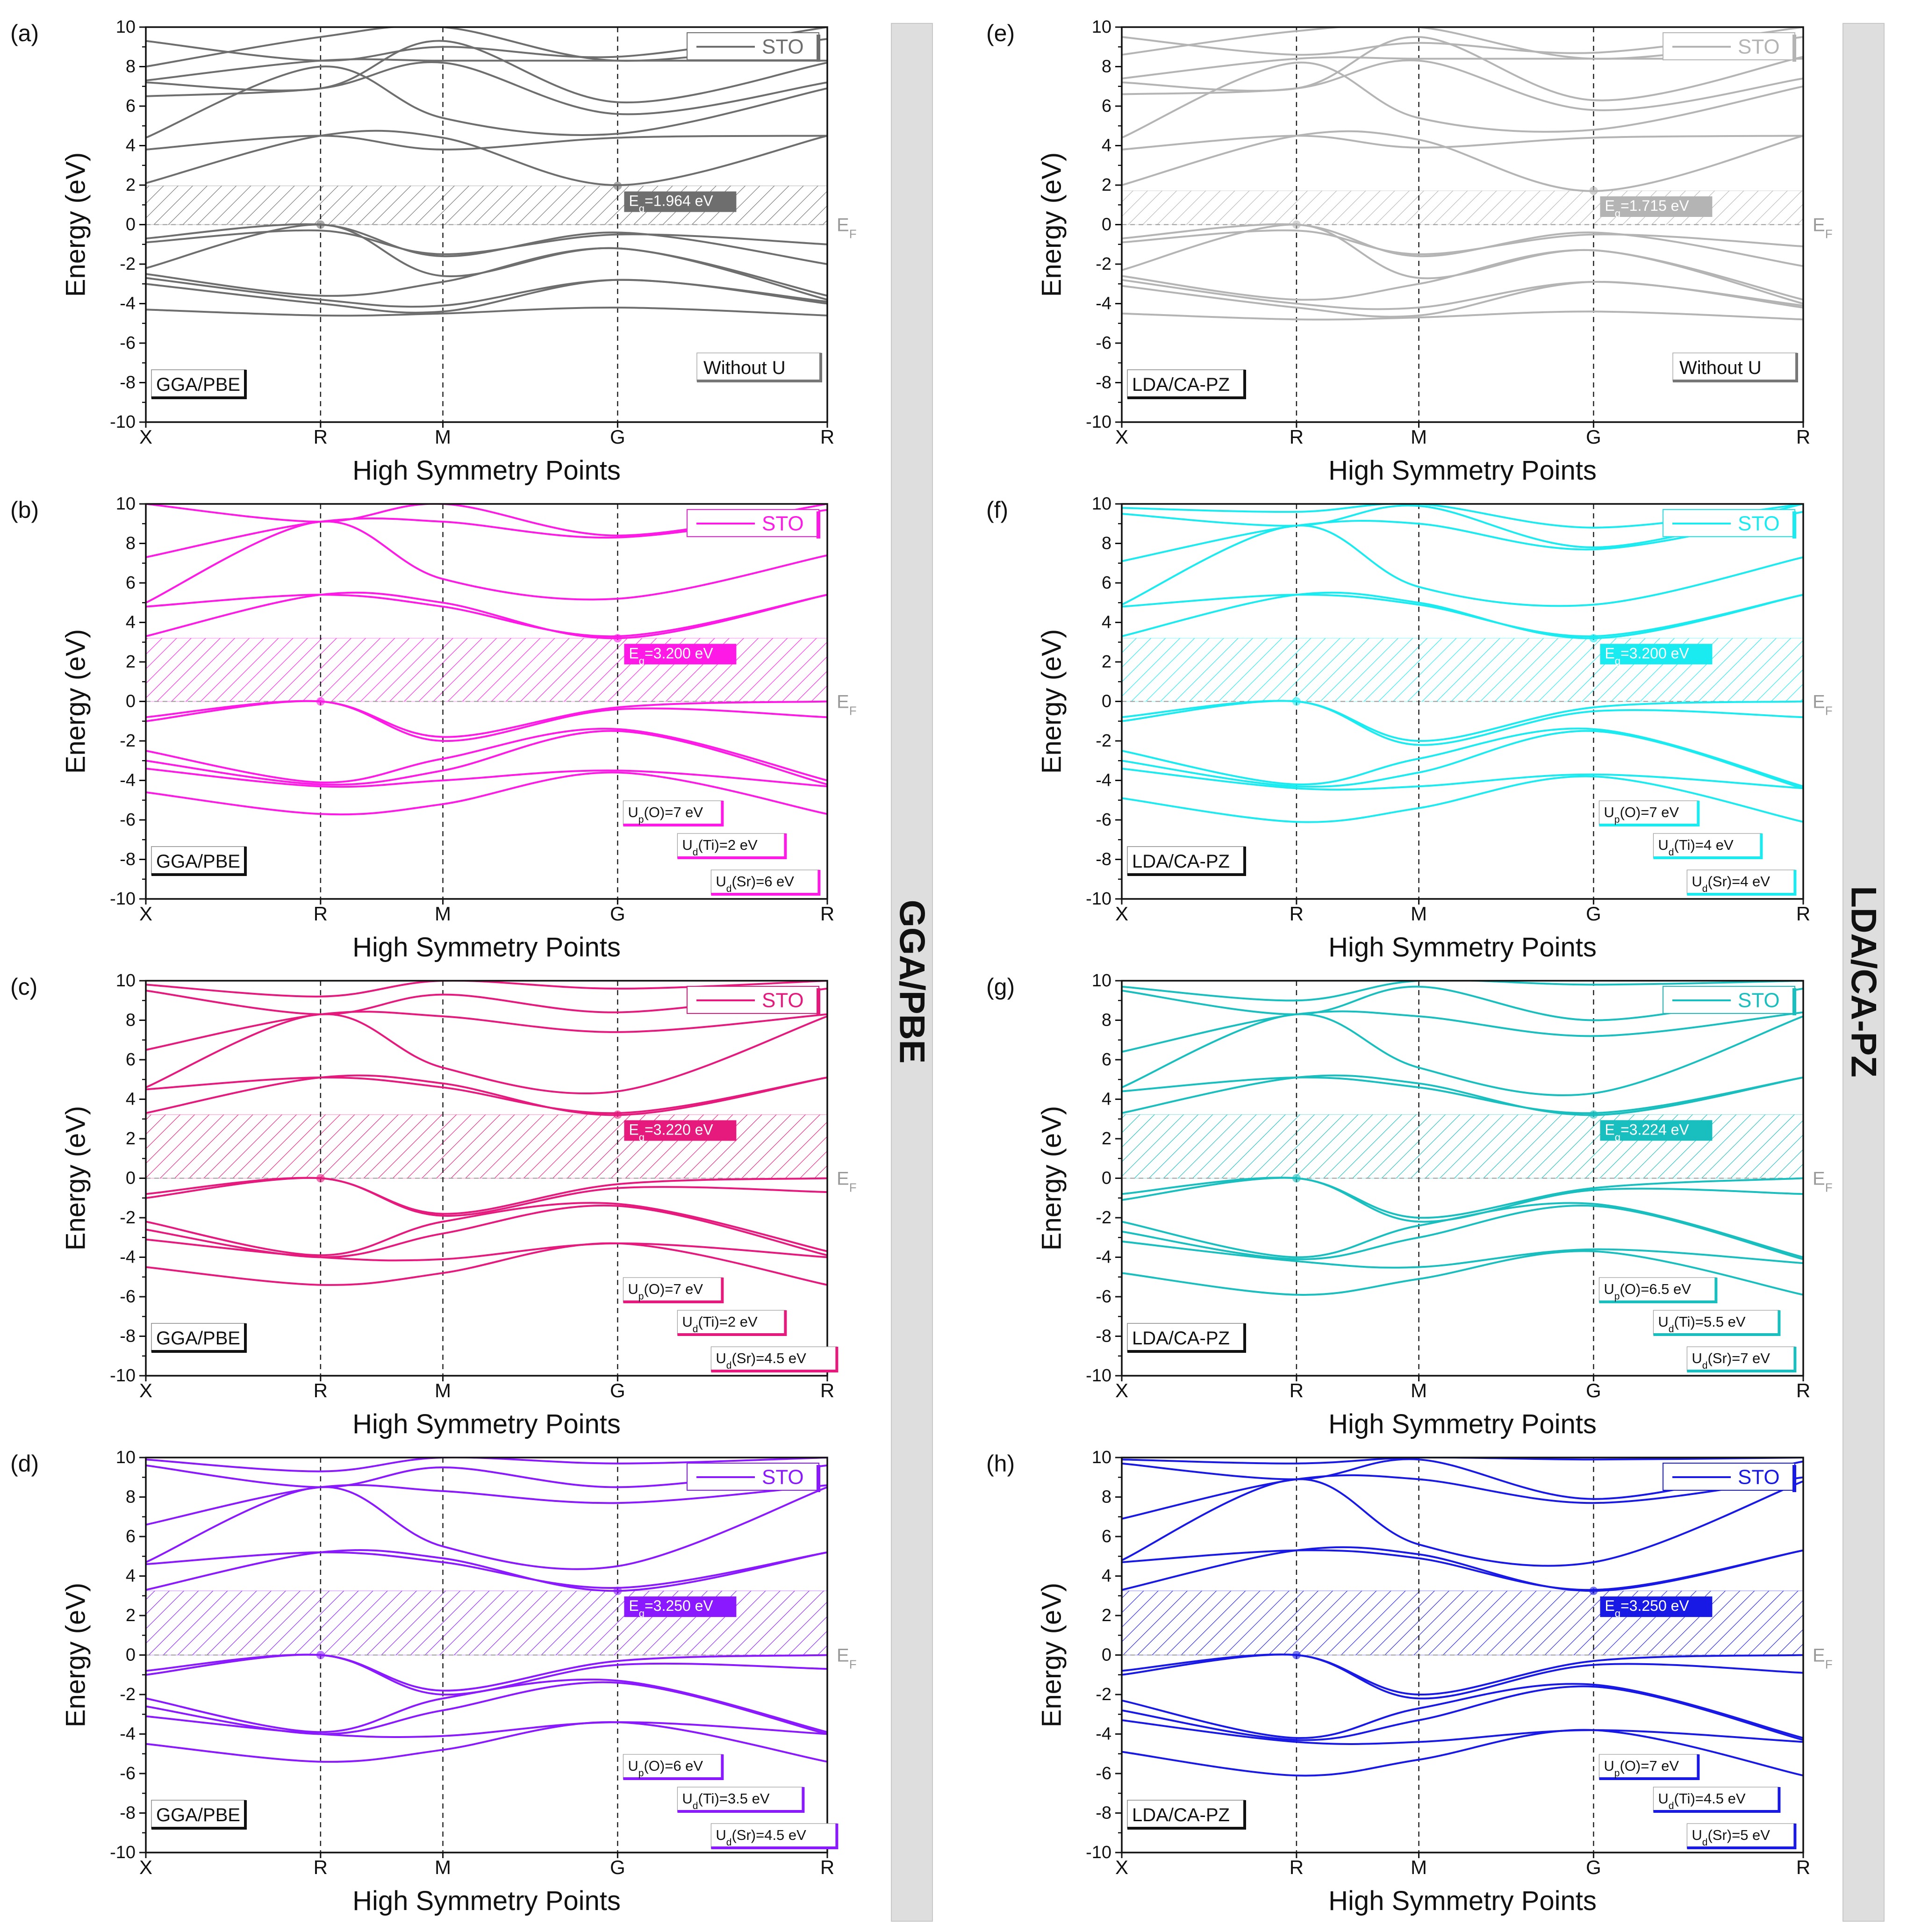  I want to click on u-param-label: Ud(Sr)=4 eV, so click(1731, 883).